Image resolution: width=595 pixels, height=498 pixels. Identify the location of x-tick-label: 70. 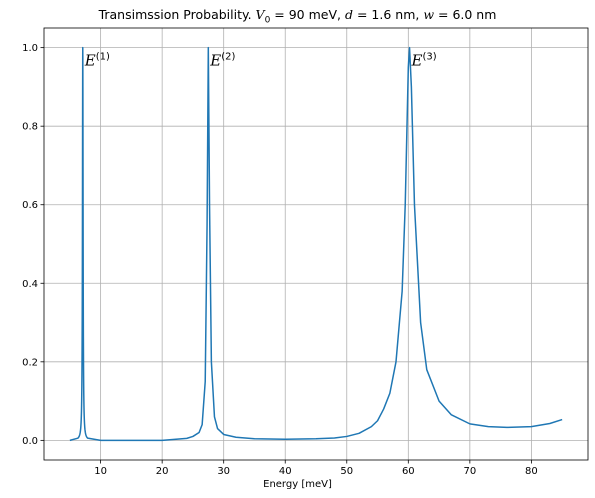
(469, 471).